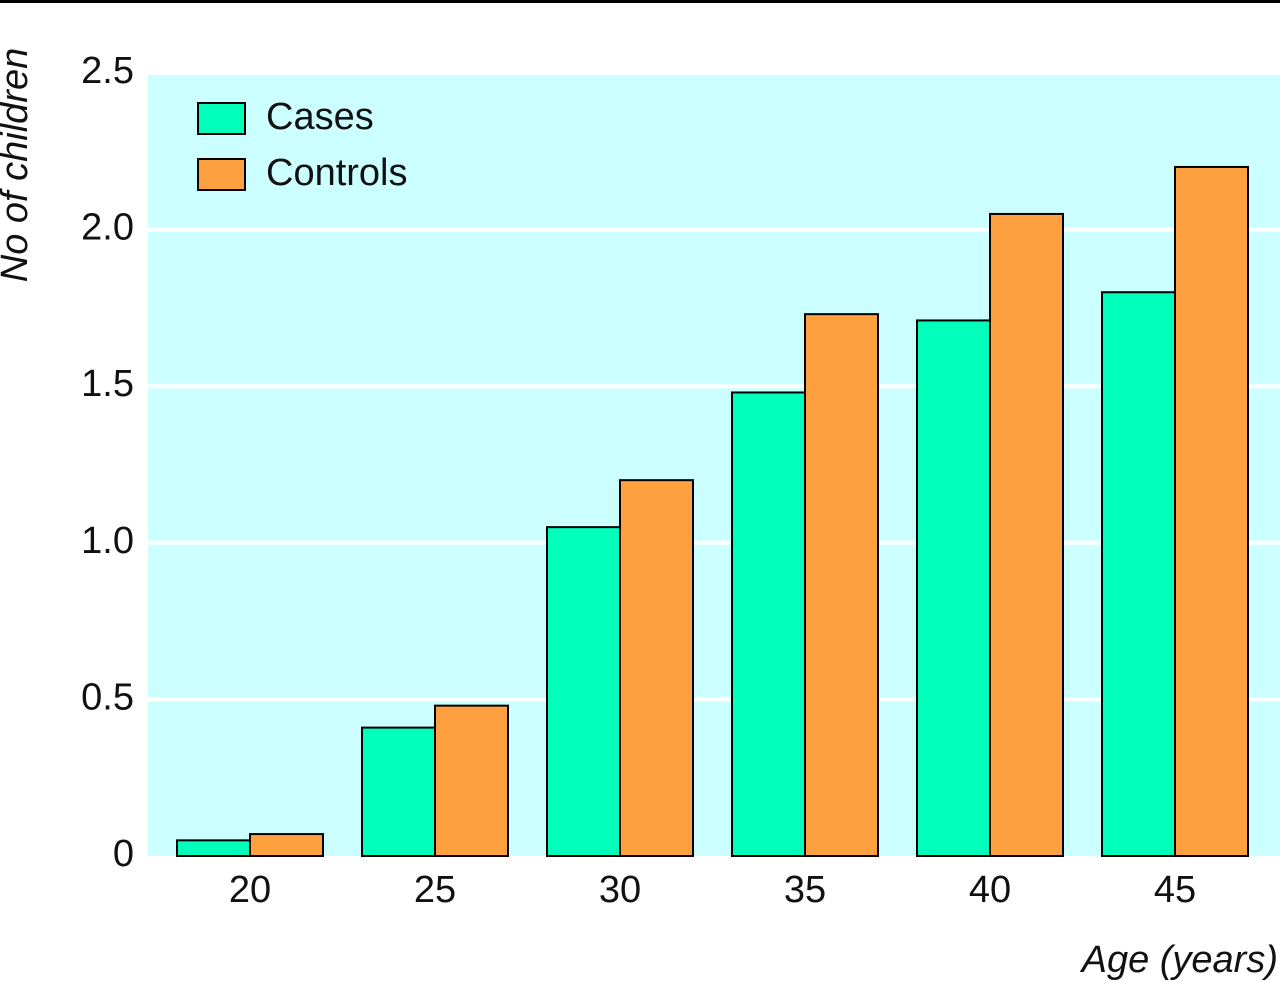 The width and height of the screenshot is (1280, 981). Describe the element at coordinates (107, 228) in the screenshot. I see `y-tick-label: 2.0` at that location.